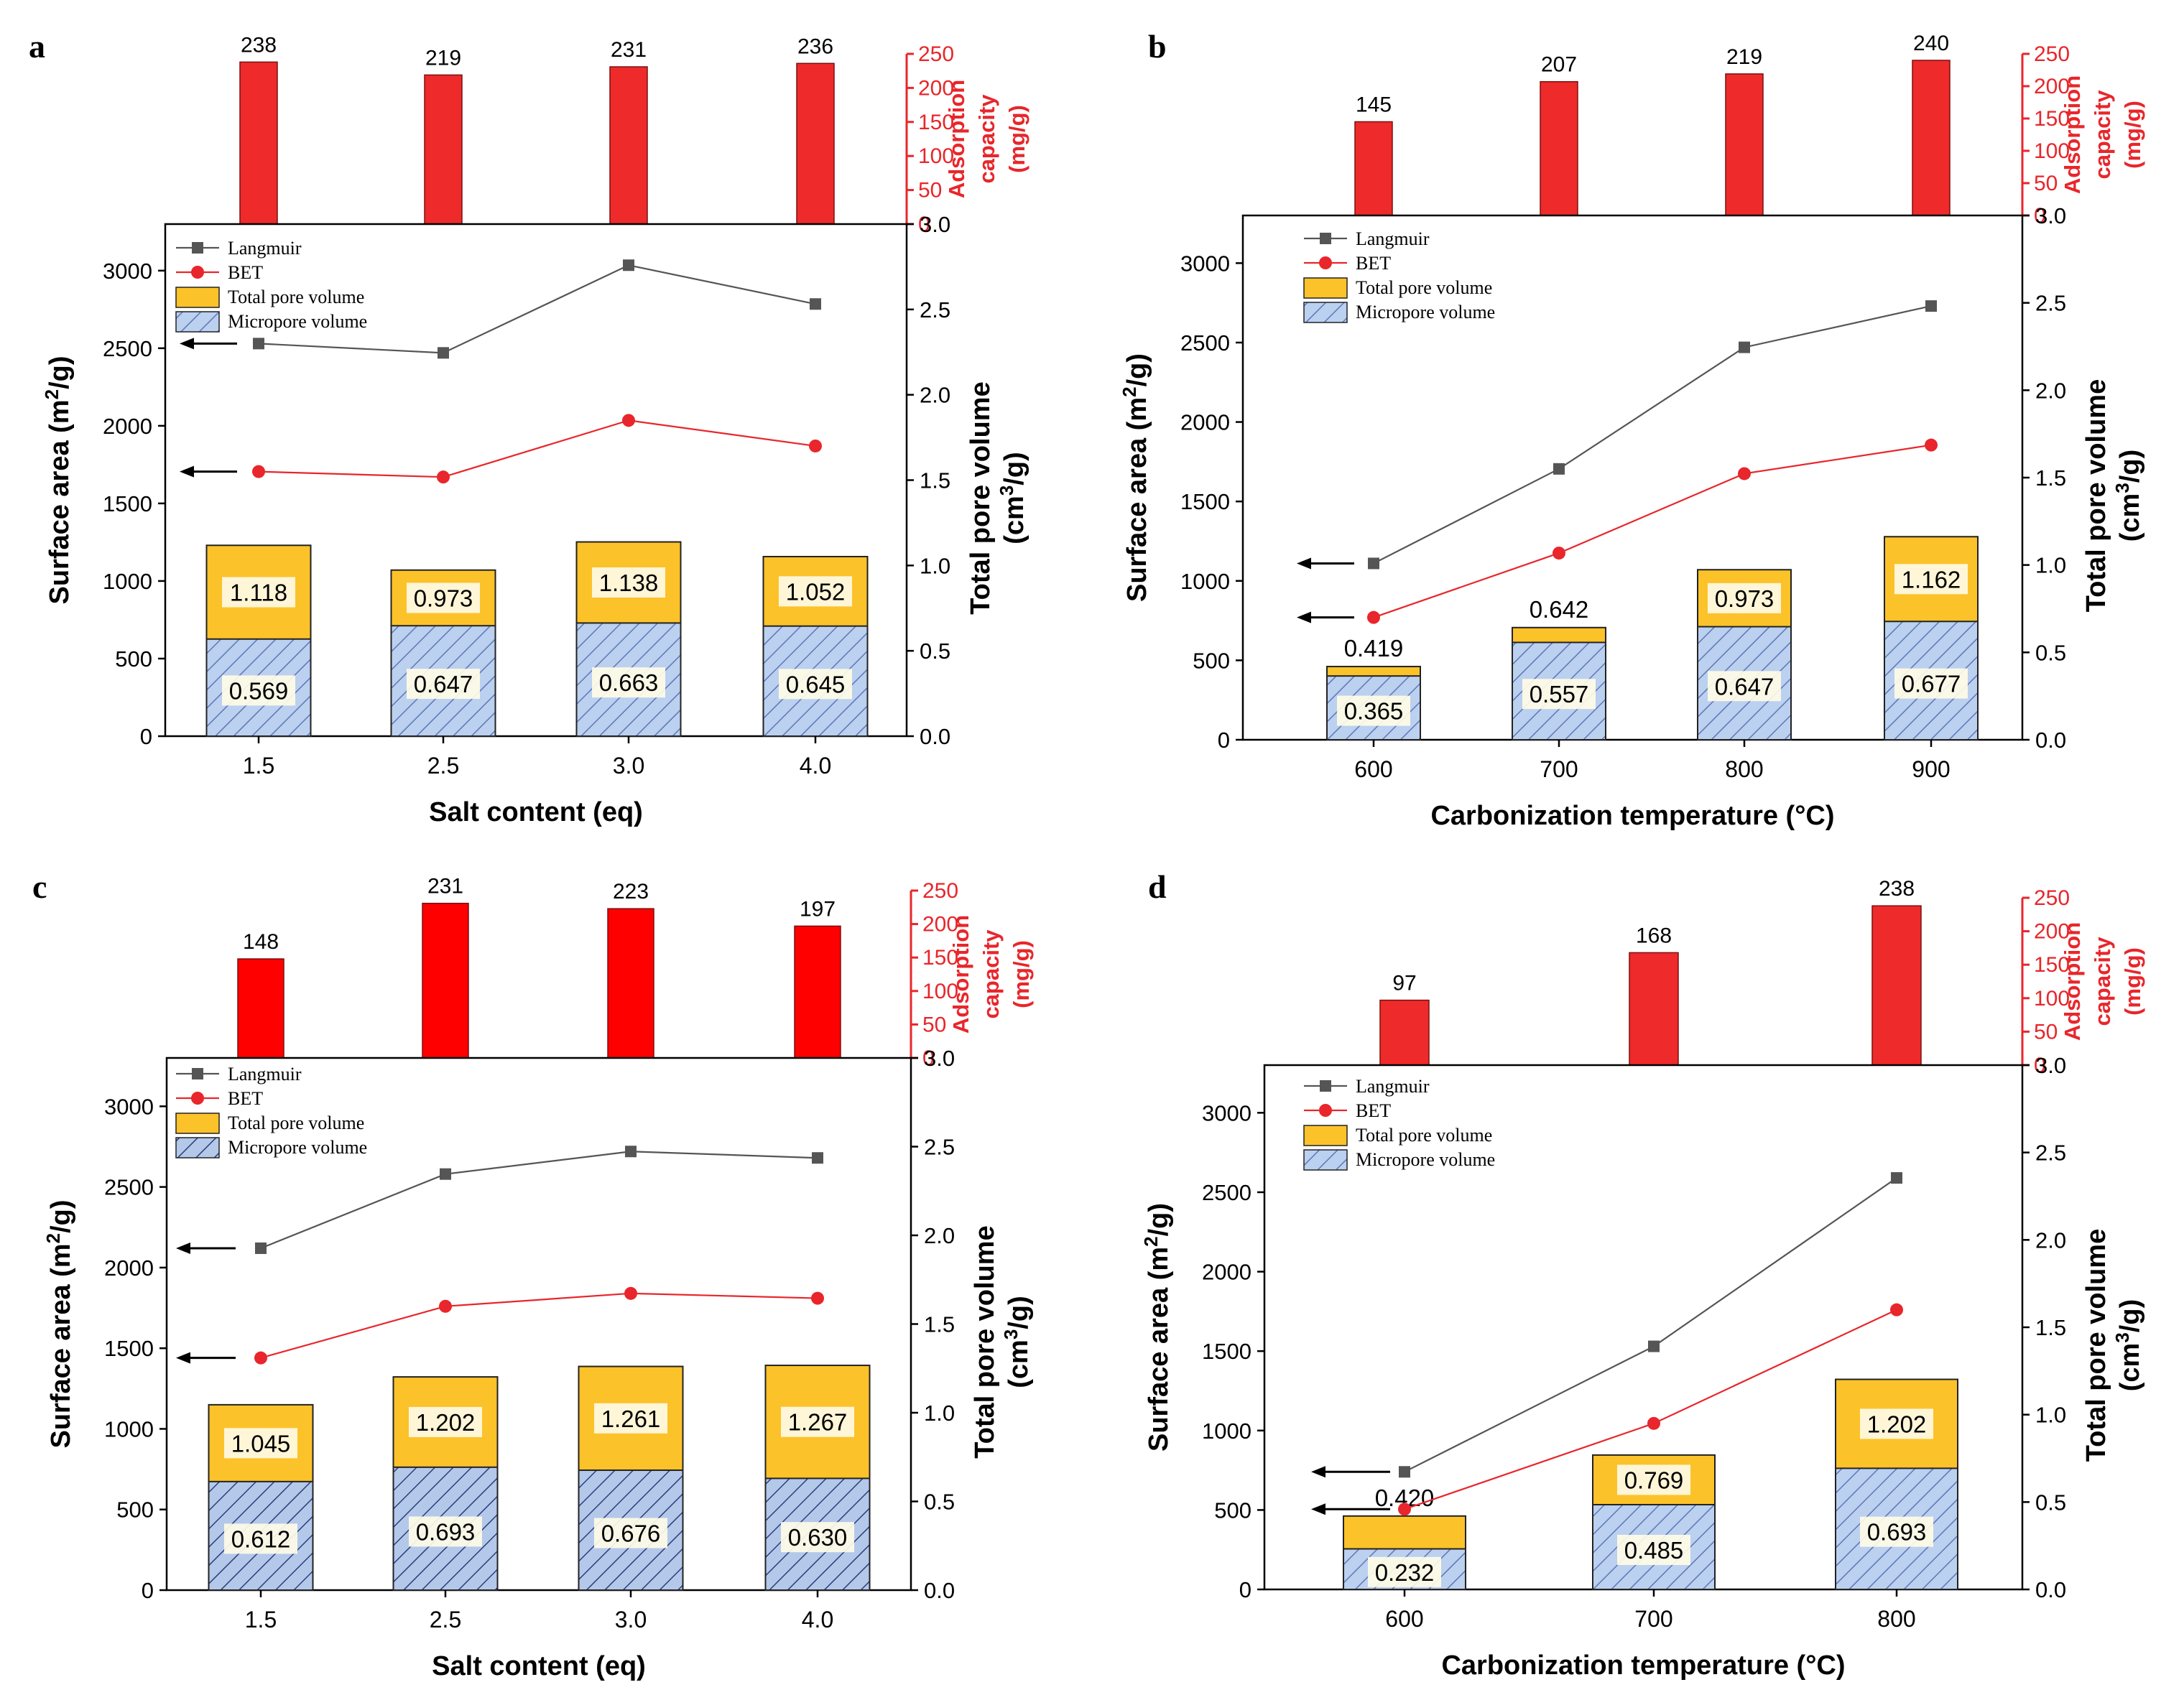 Image resolution: width=2184 pixels, height=1695 pixels. What do you see at coordinates (537, 309) in the screenshot?
I see `langmuir-line` at bounding box center [537, 309].